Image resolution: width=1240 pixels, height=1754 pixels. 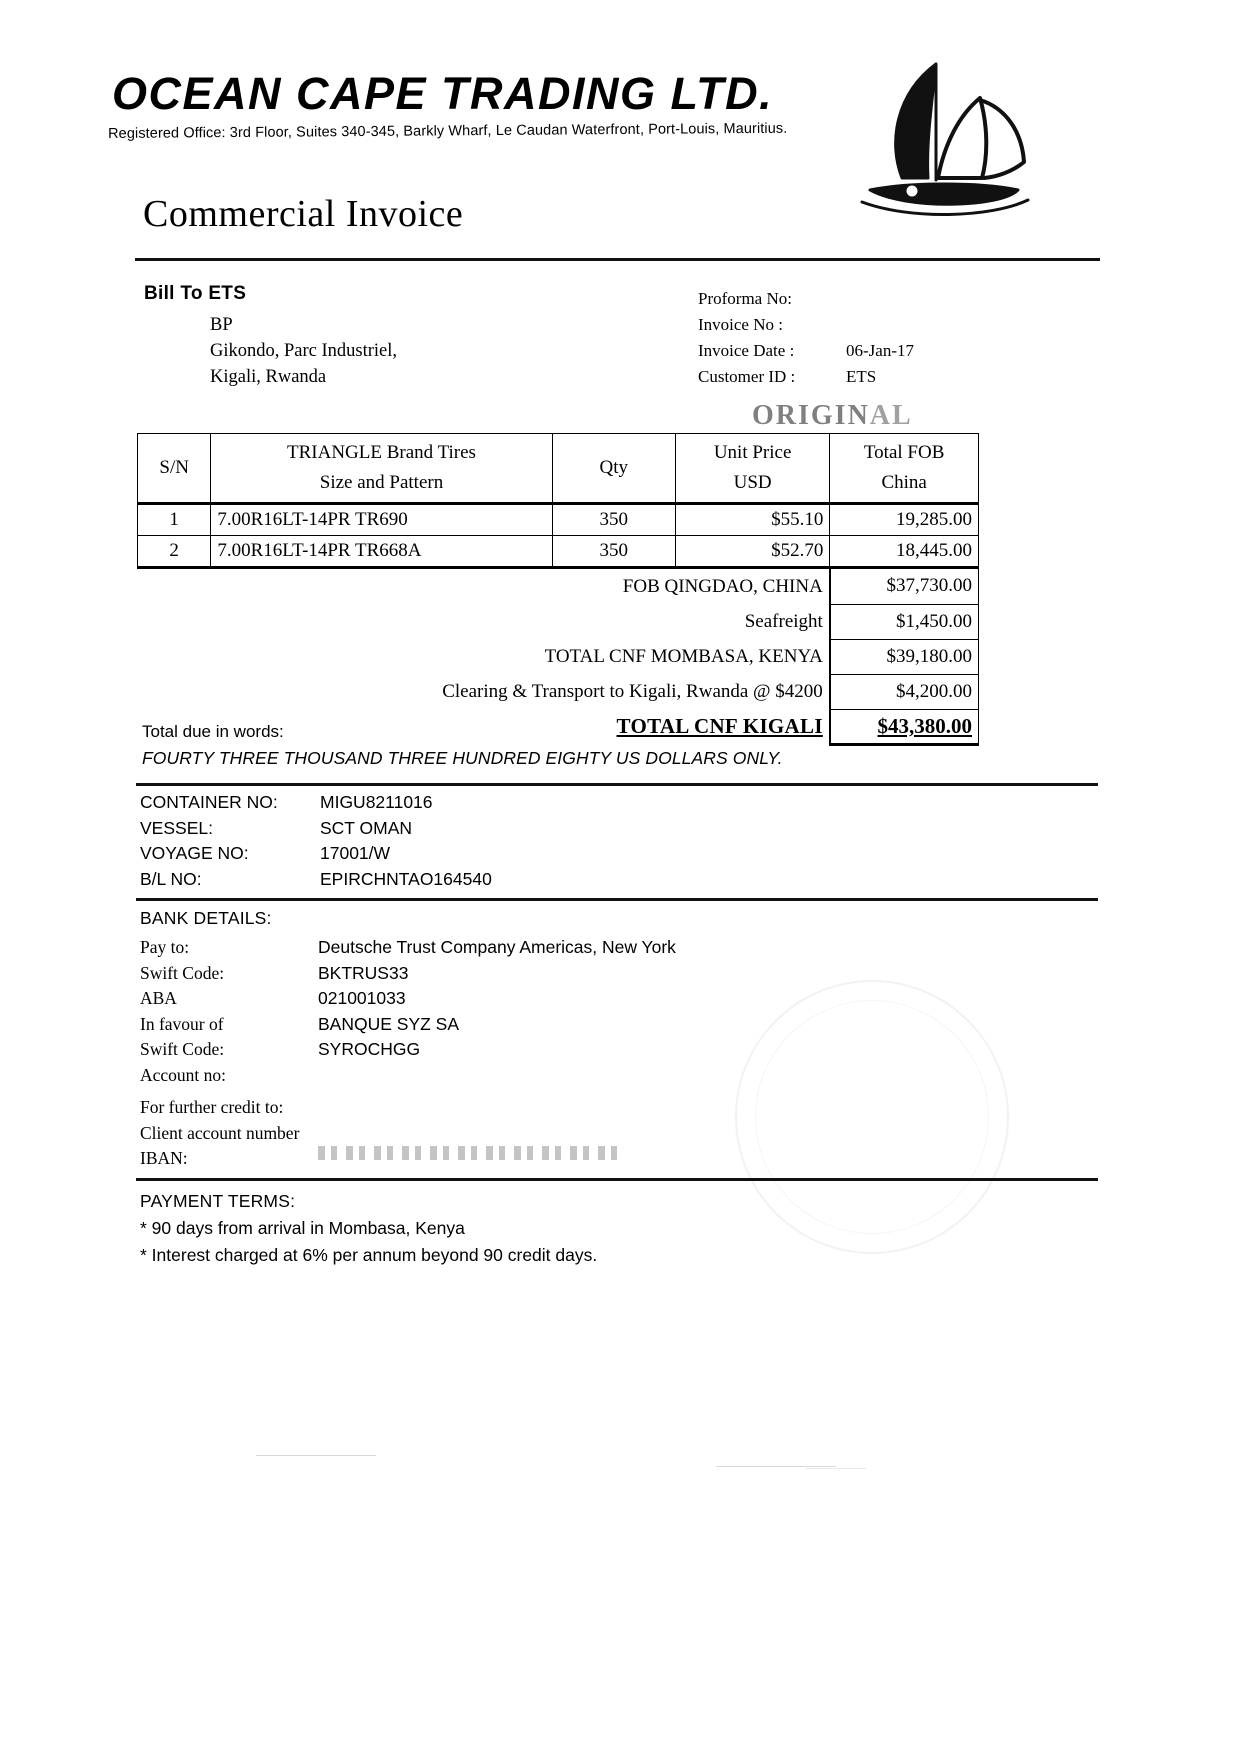 What do you see at coordinates (366, 827) in the screenshot?
I see `vessel-value: SCT OMAN` at bounding box center [366, 827].